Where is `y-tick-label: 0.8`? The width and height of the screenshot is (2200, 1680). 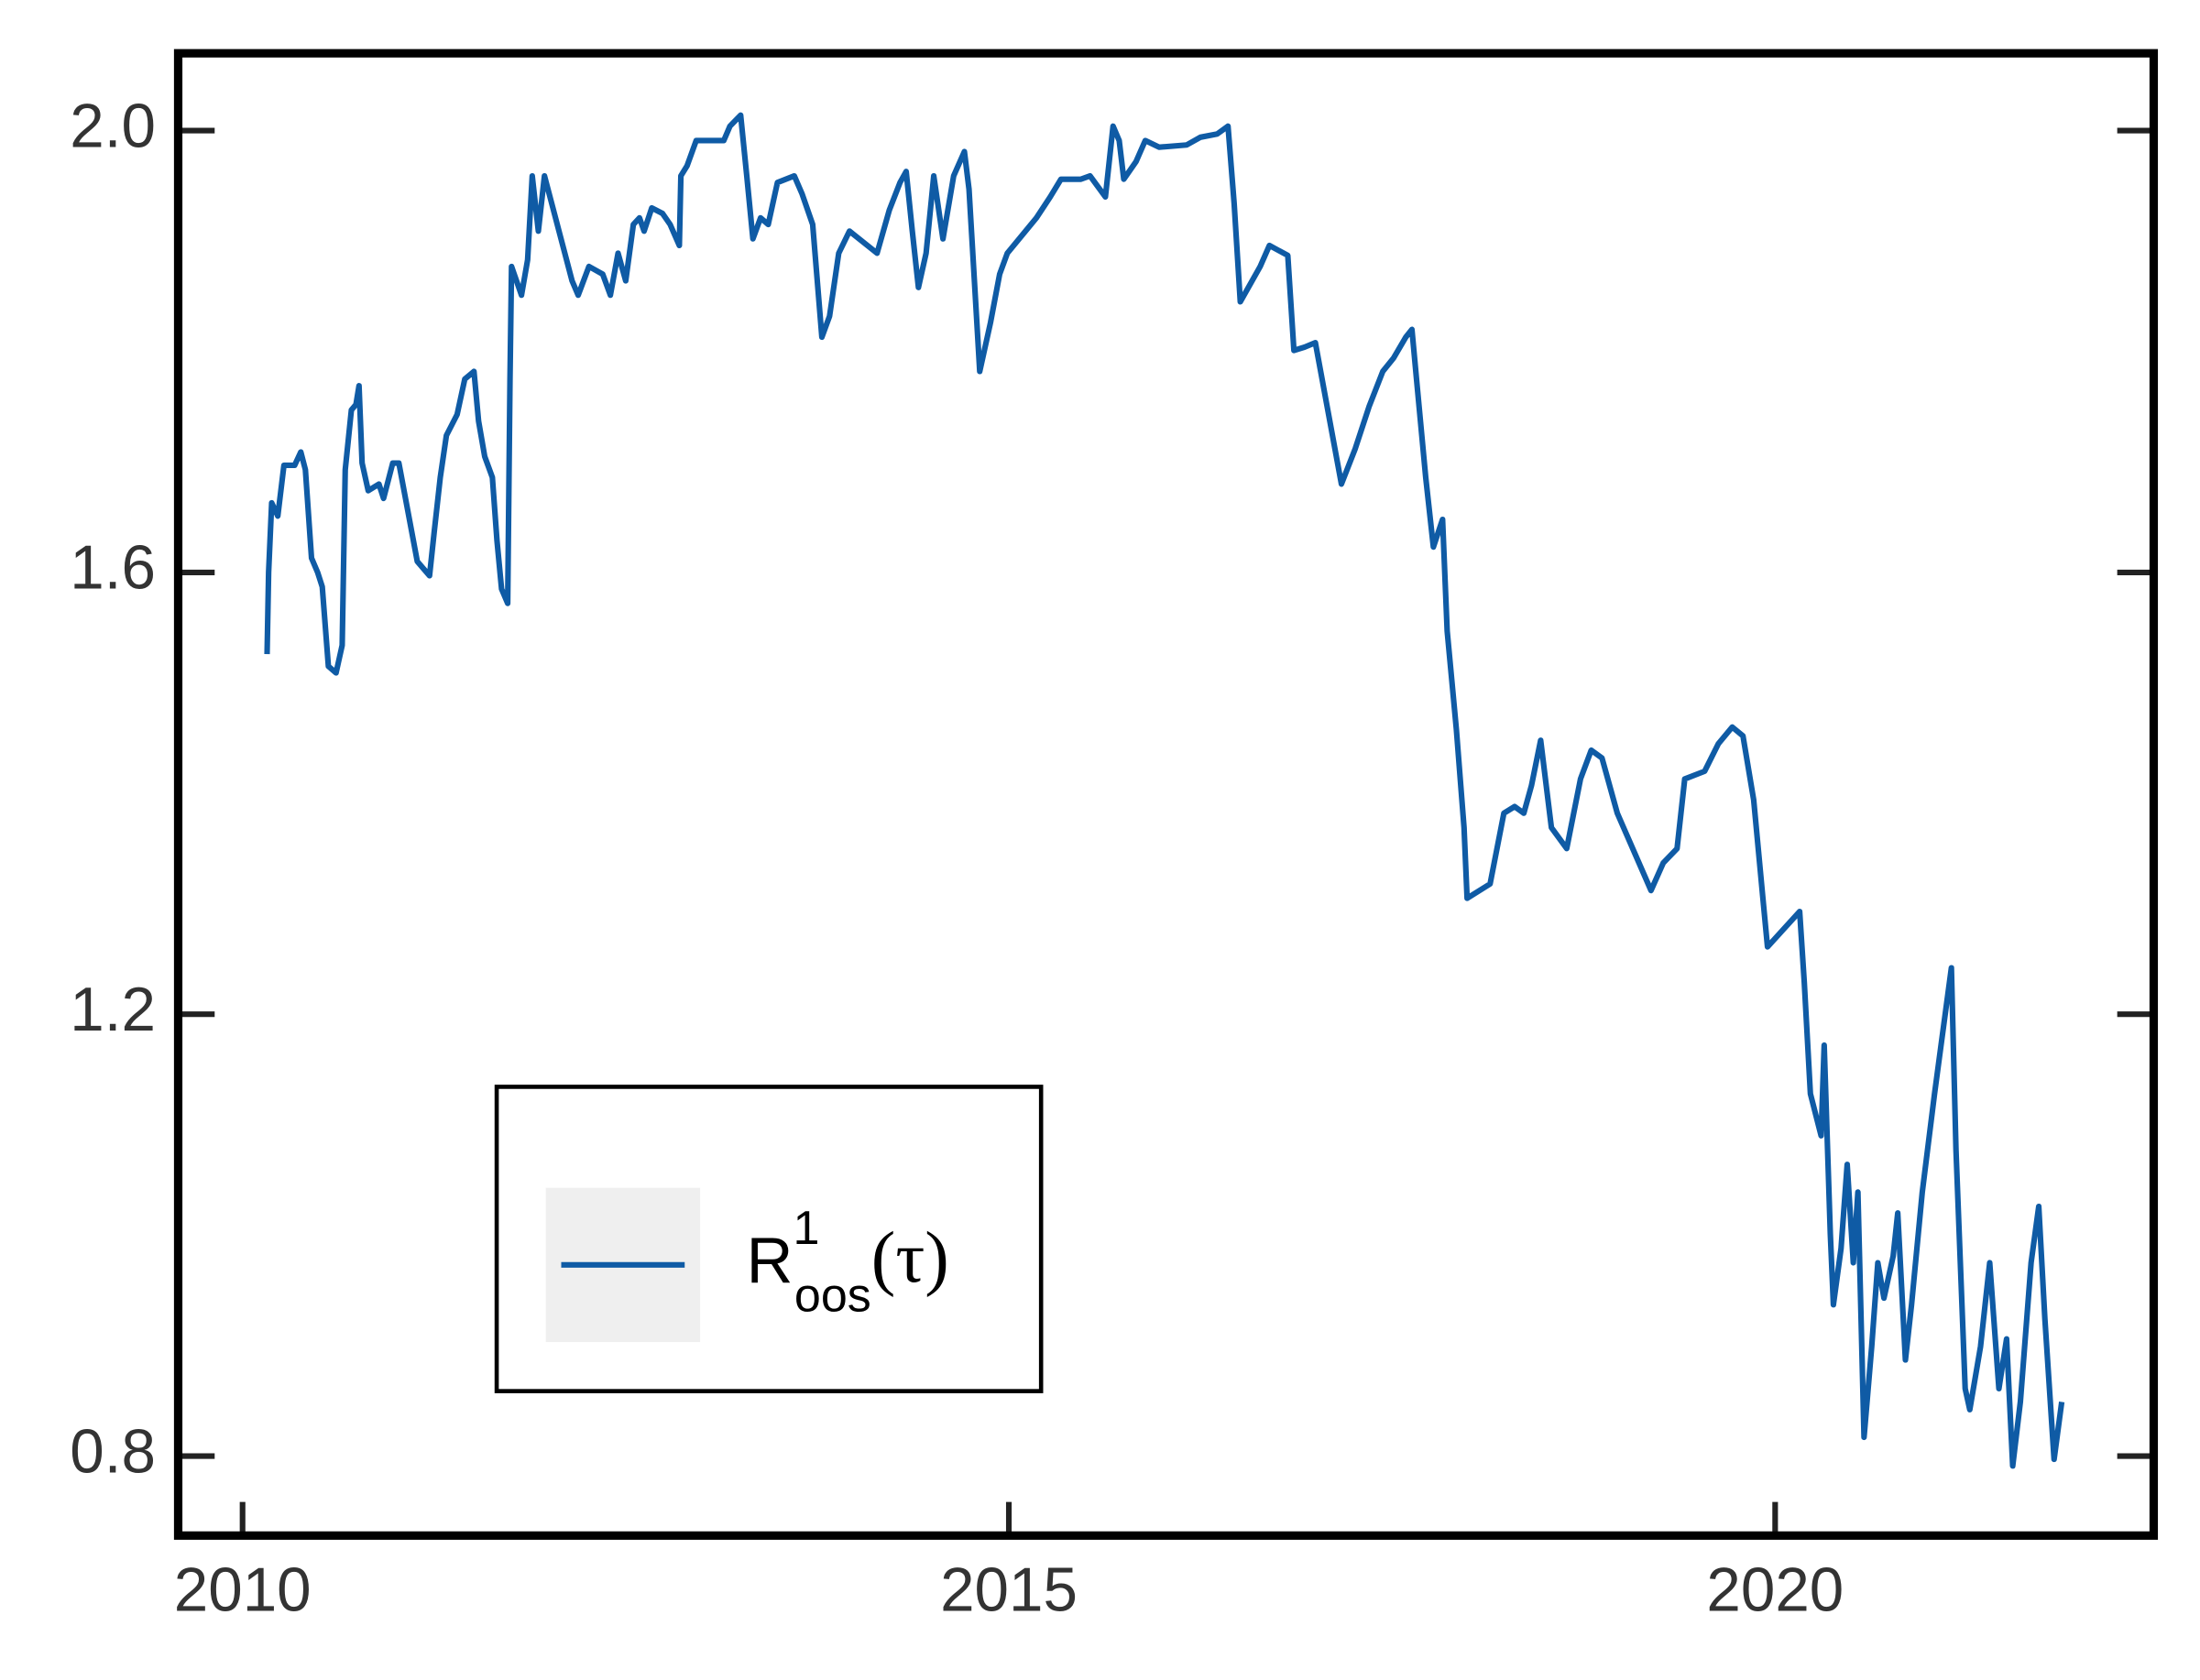
y-tick-label: 0.8 is located at coordinates (113, 1451).